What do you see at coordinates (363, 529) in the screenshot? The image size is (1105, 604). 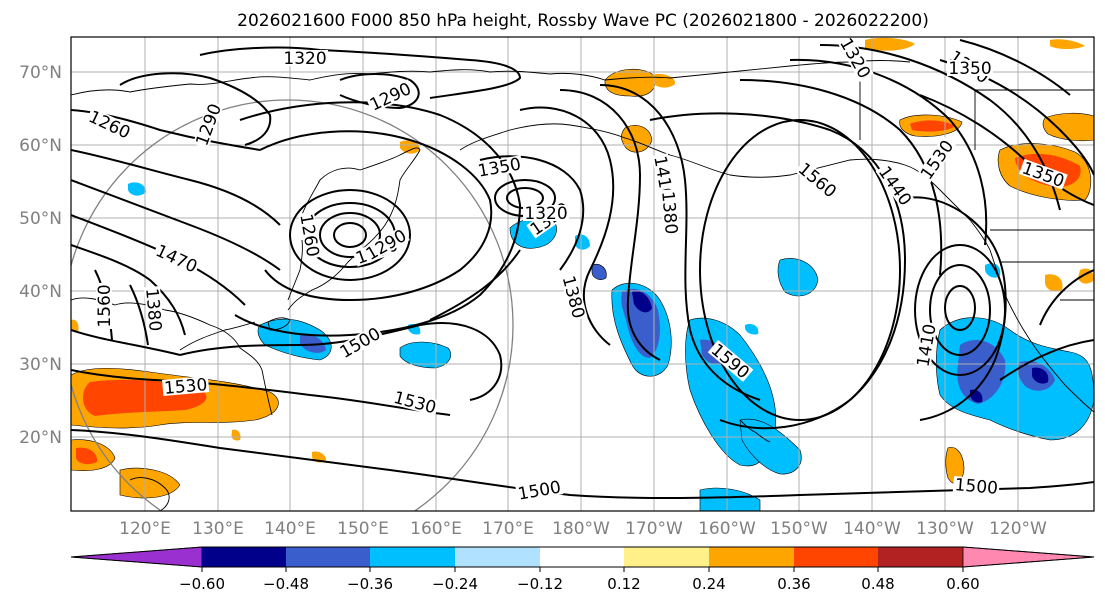 I see `longitude-label: 150°E` at bounding box center [363, 529].